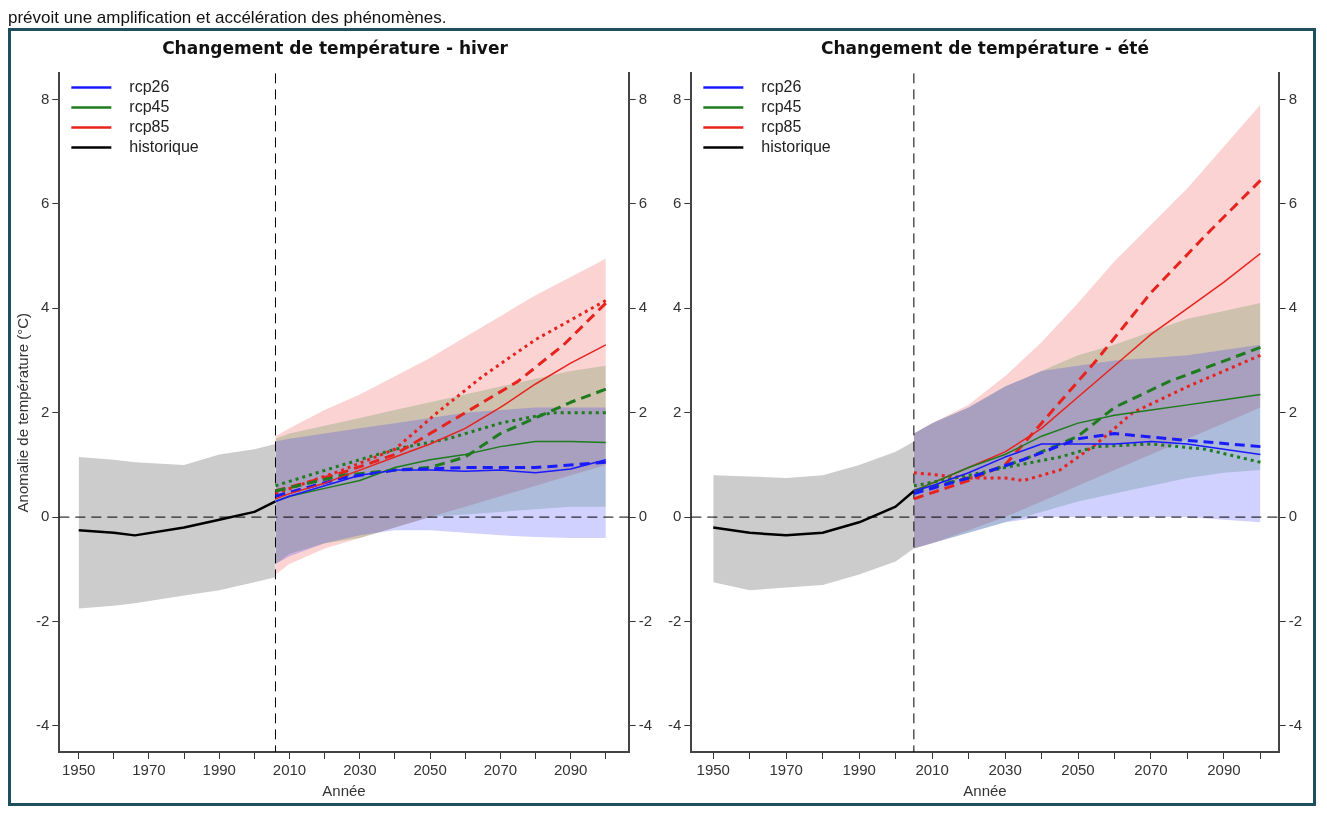  I want to click on text: prévoit une amplification et accélération des phénomènes., so click(228, 18).